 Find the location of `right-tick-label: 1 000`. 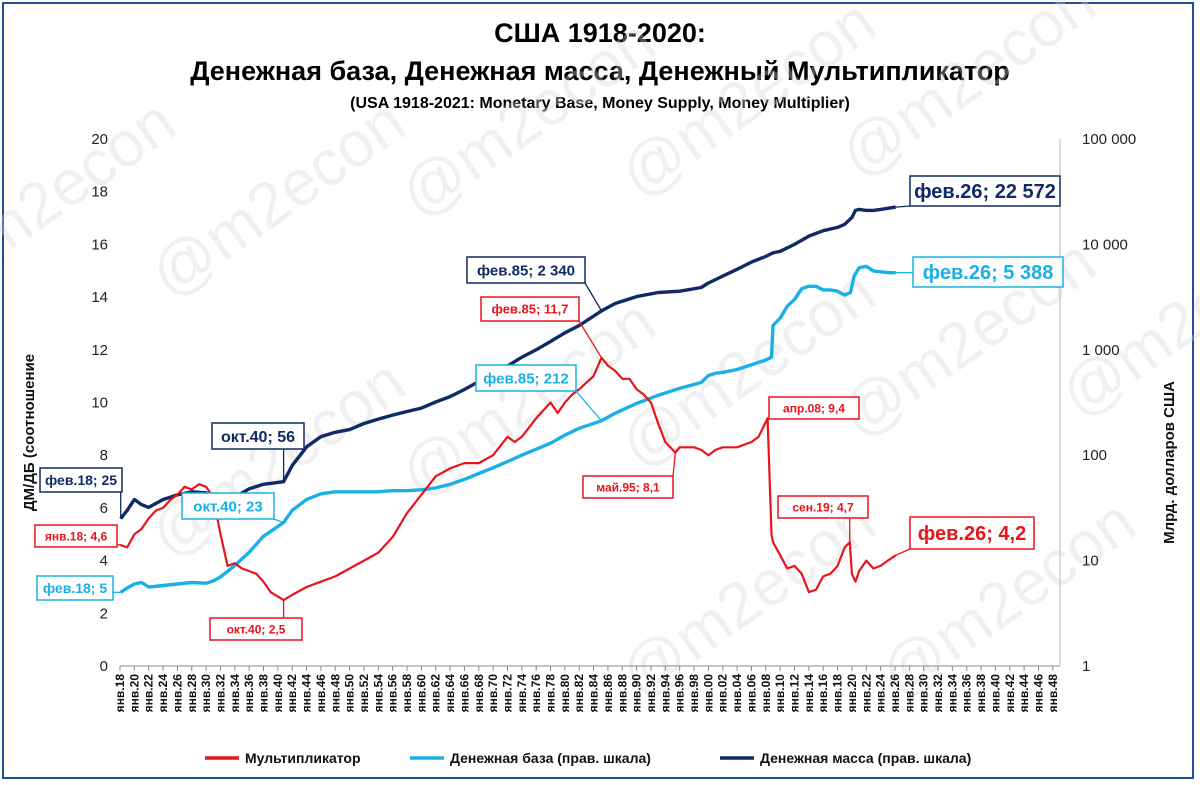

right-tick-label: 1 000 is located at coordinates (1101, 350).